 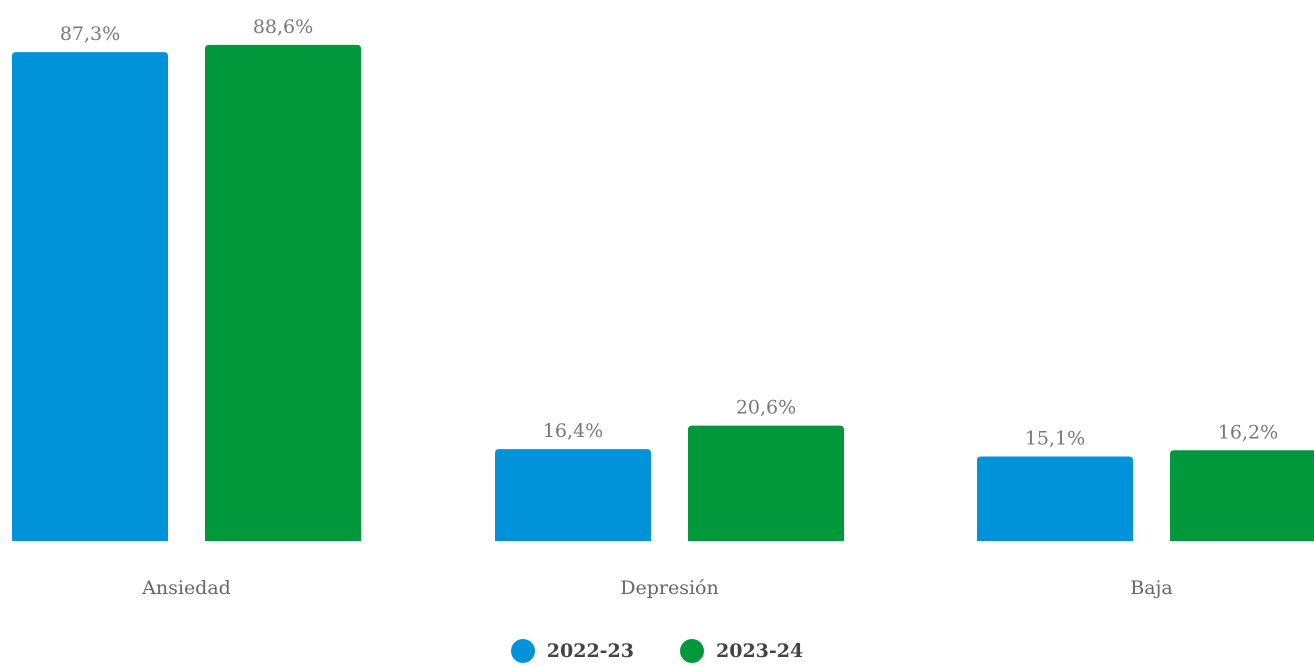 What do you see at coordinates (760, 651) in the screenshot?
I see `legend-label-series-2: 2023-24` at bounding box center [760, 651].